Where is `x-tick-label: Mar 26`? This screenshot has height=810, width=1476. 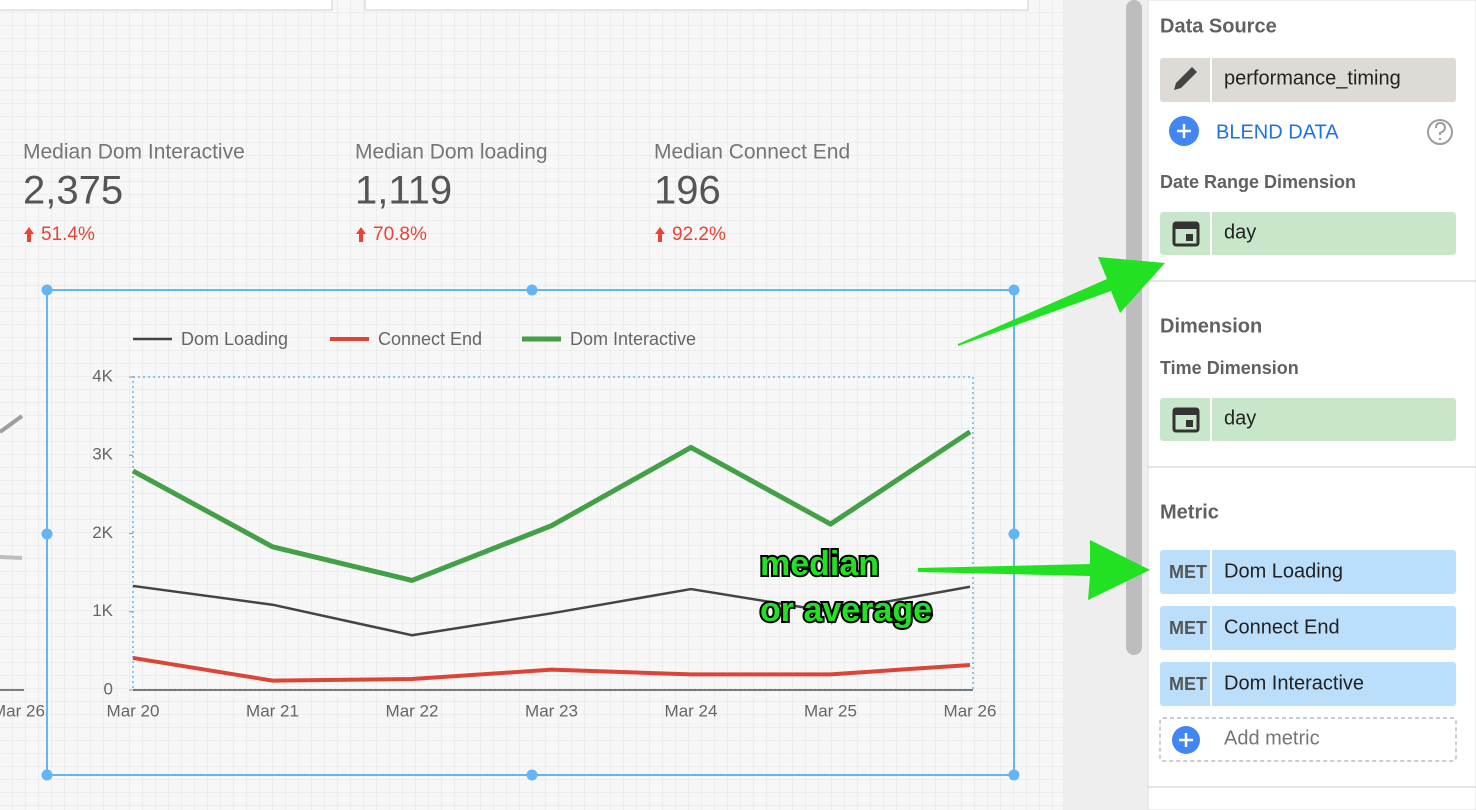
x-tick-label: Mar 26 is located at coordinates (970, 710).